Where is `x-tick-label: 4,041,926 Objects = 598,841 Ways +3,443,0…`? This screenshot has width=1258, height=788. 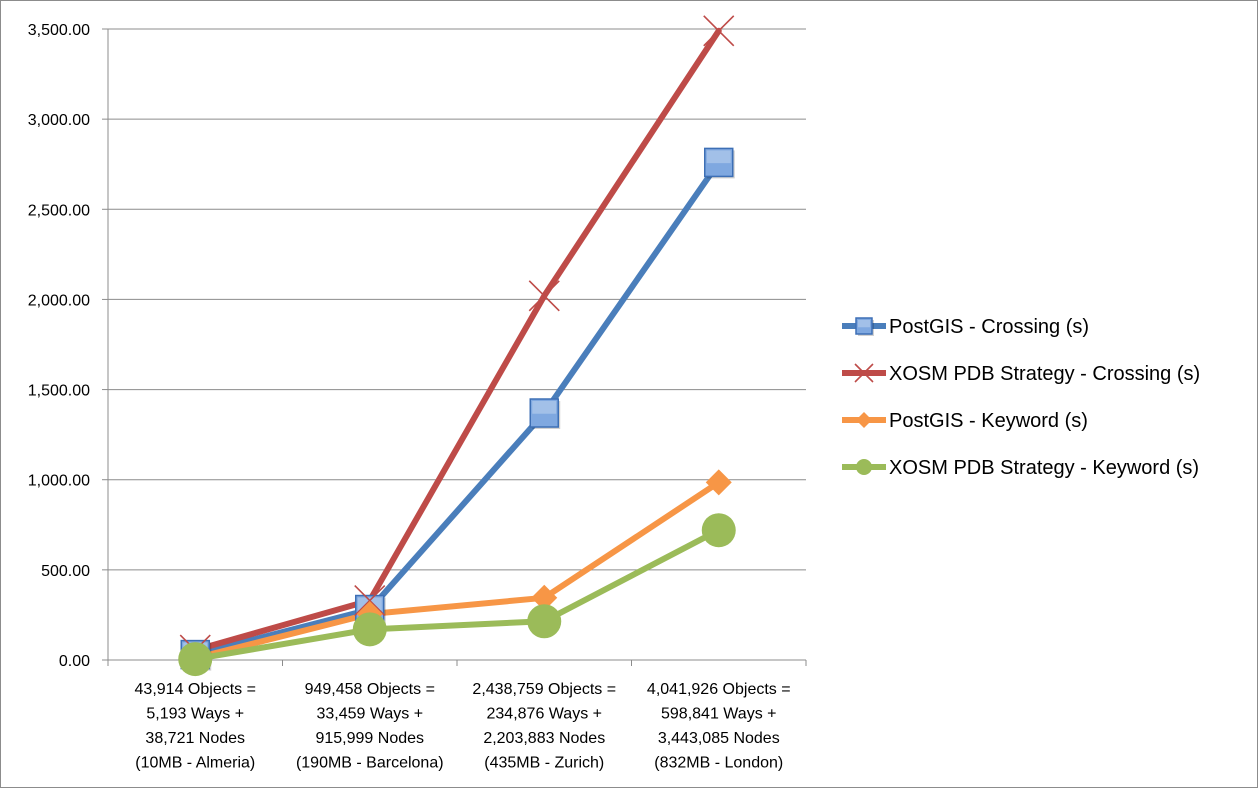
x-tick-label: 4,041,926 Objects = 598,841 Ways +3,443,0… is located at coordinates (719, 726).